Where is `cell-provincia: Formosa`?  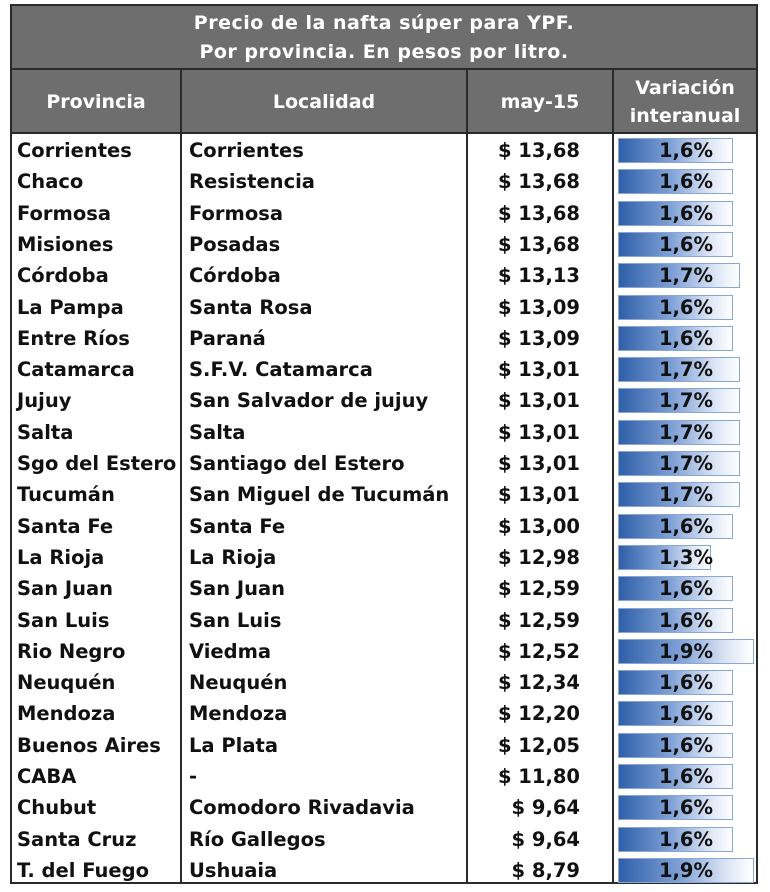
cell-provincia: Formosa is located at coordinates (64, 213).